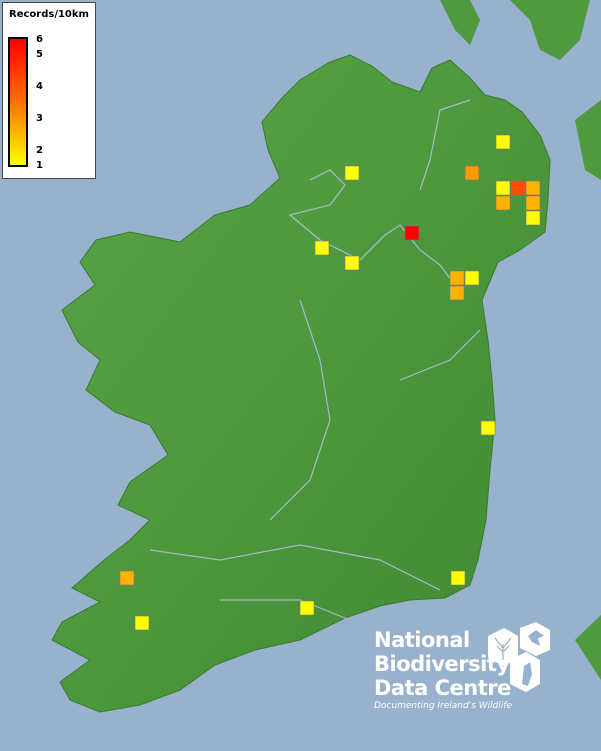 The image size is (601, 751). I want to click on legend-tick: 5, so click(39, 54).